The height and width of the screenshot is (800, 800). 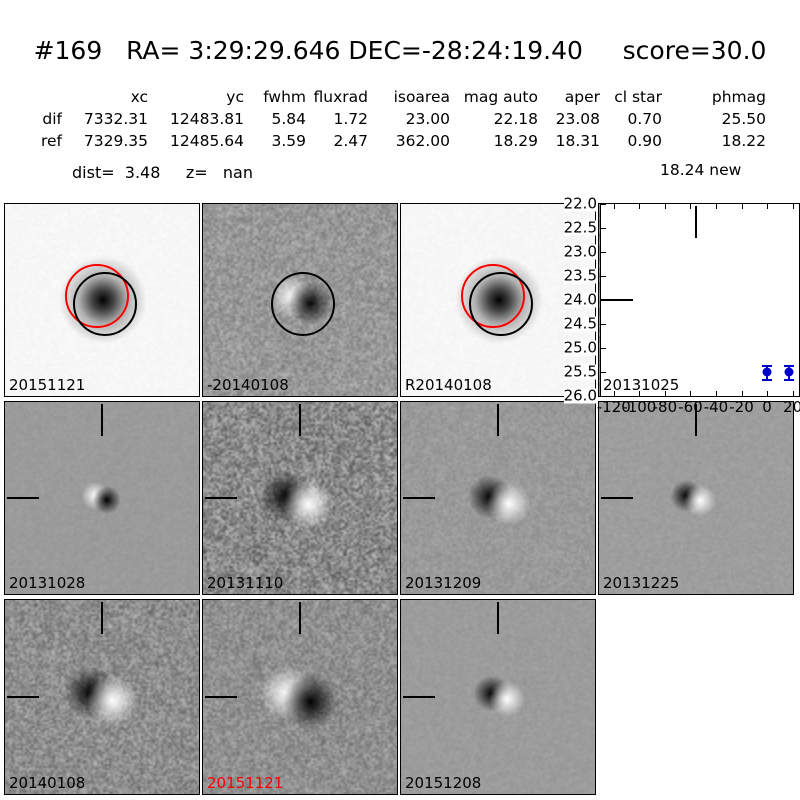 I want to click on panel-date-label: 20131209, so click(x=443, y=583).